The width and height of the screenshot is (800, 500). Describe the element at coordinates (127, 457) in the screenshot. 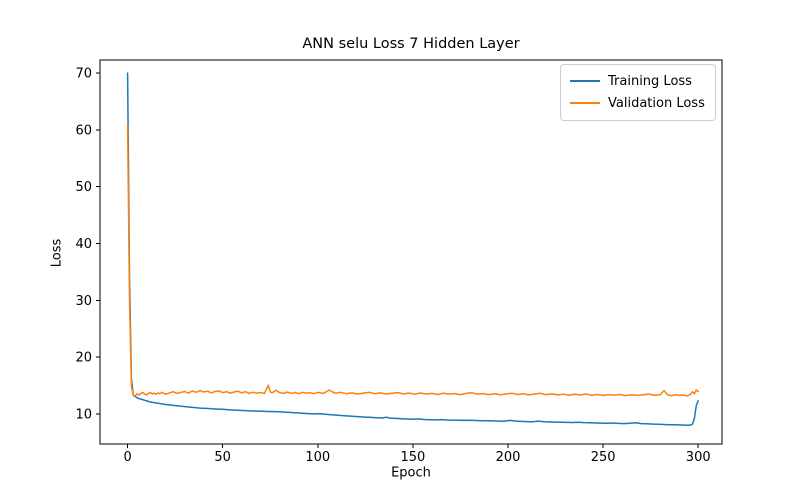

I see `x-tick-label: 0` at that location.